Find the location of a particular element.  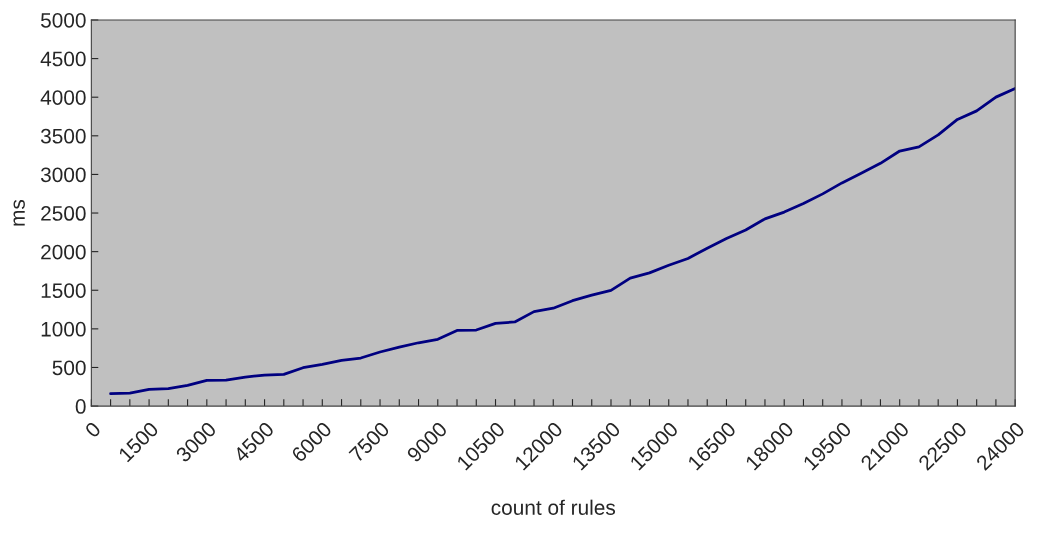

y-tick-label: 4000 is located at coordinates (63, 97).